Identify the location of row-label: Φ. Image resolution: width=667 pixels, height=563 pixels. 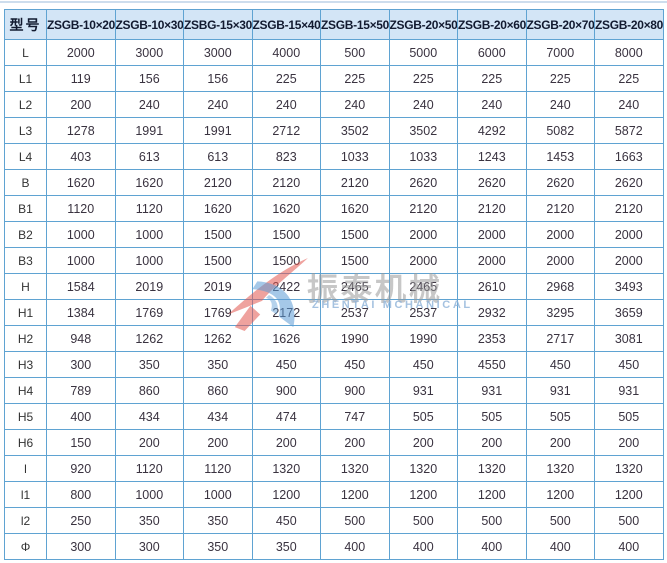
(25, 546).